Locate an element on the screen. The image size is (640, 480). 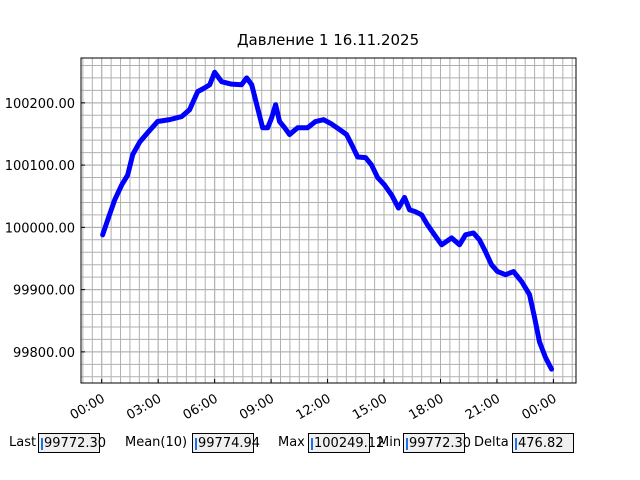
stat-label: Last is located at coordinates (23, 442).